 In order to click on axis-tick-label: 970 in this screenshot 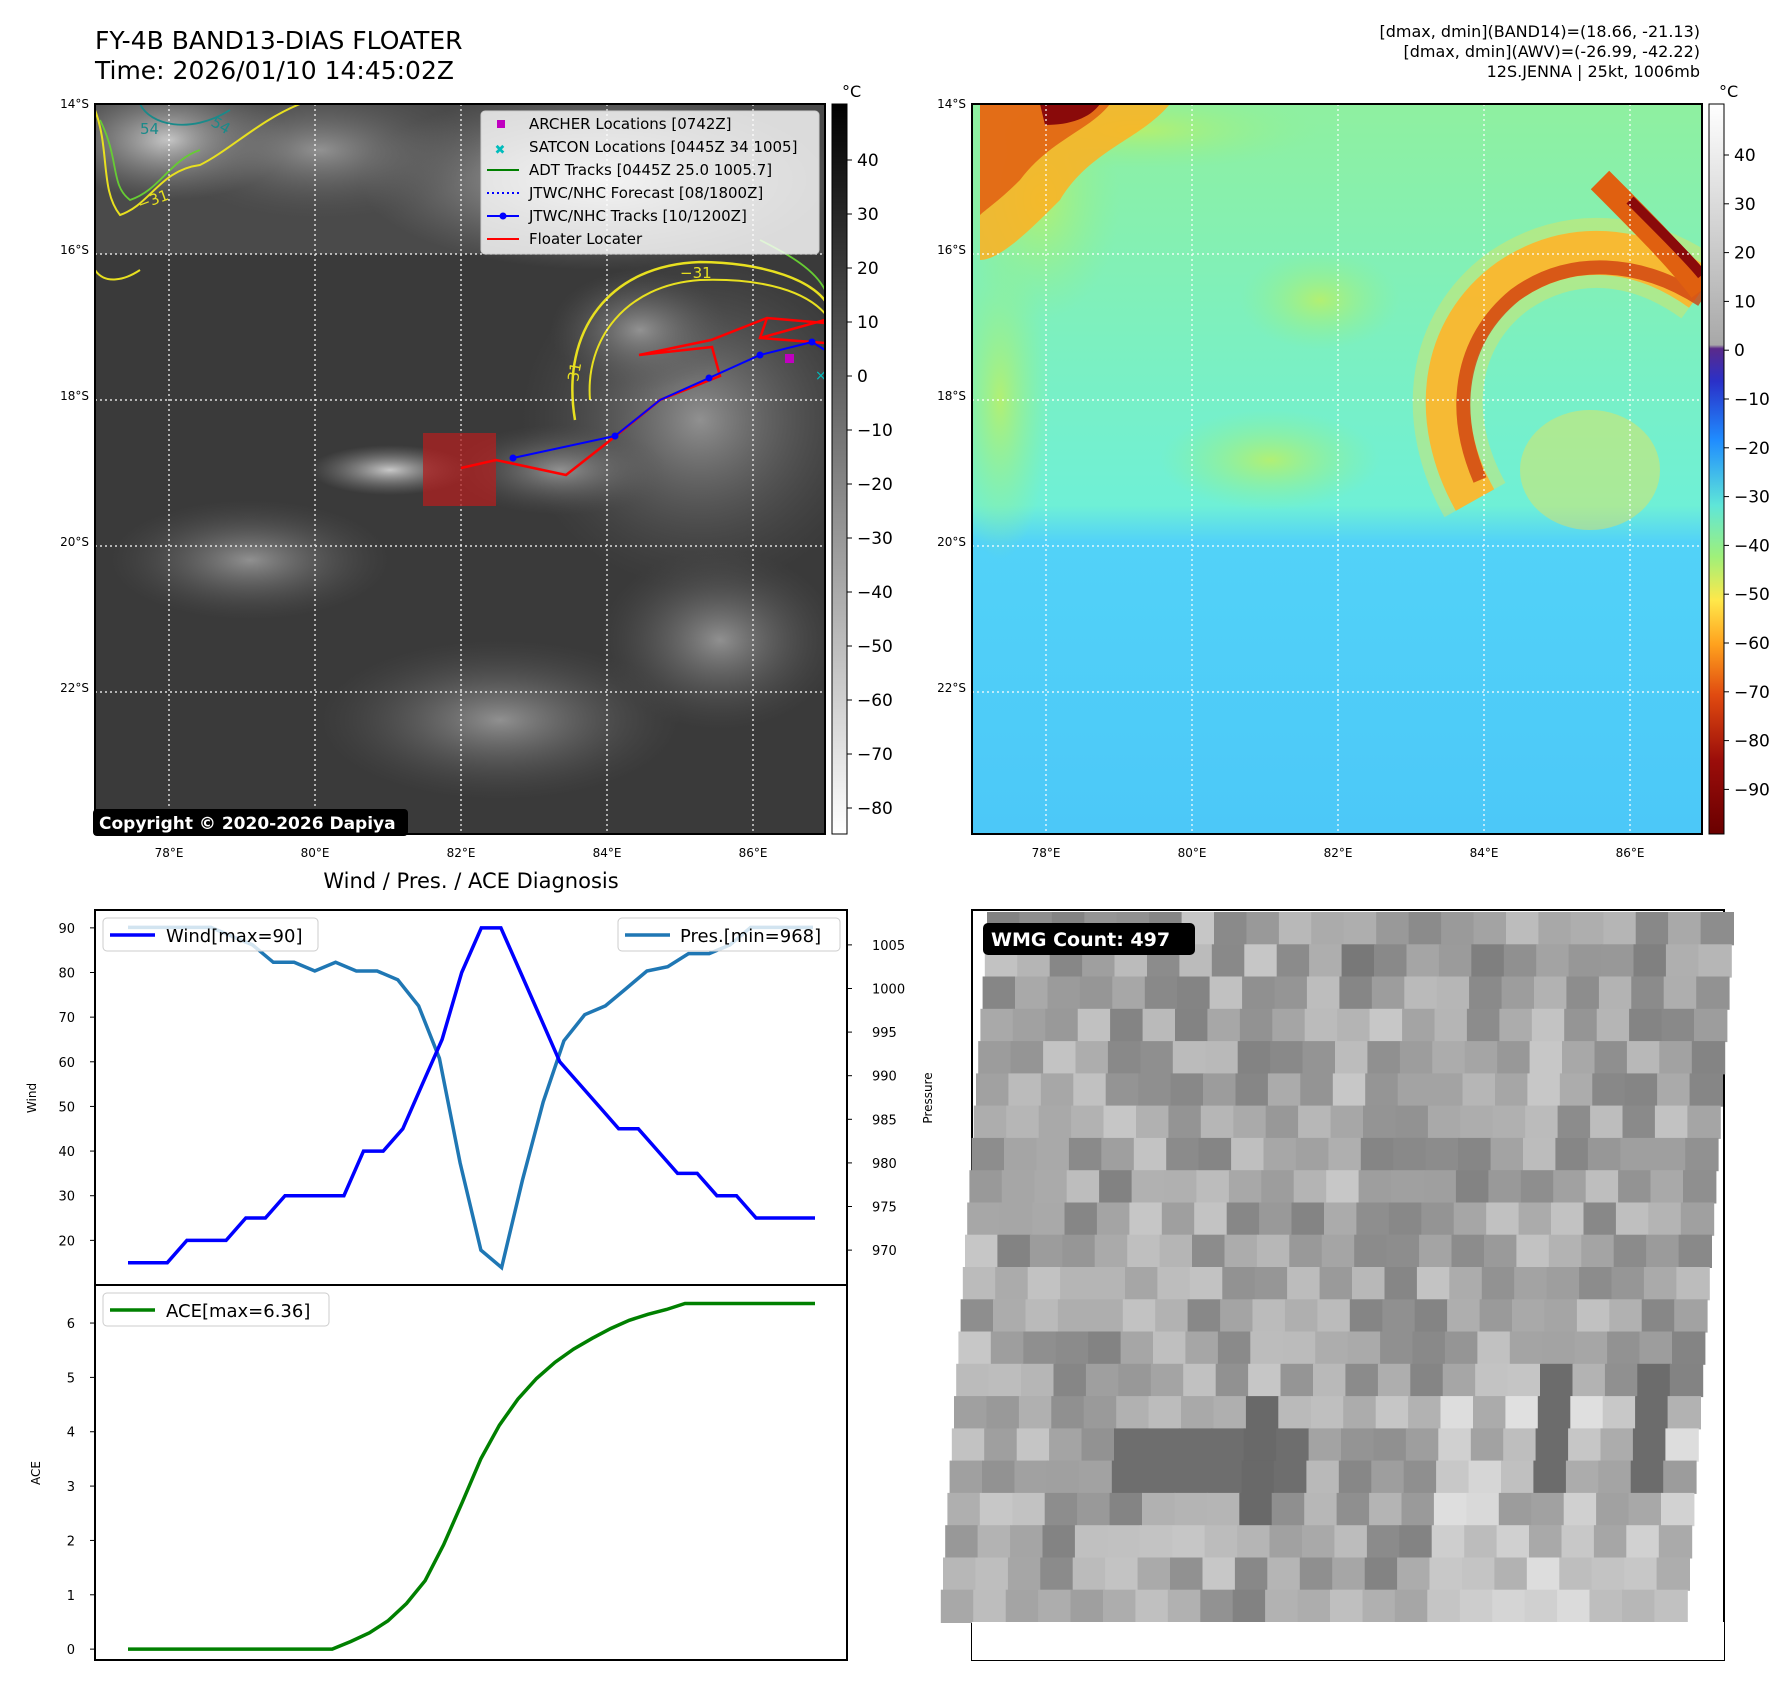, I will do `click(884, 1251)`.